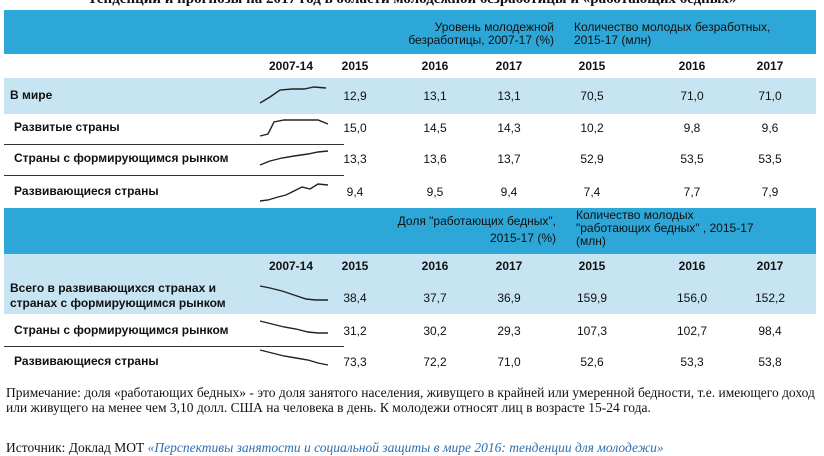  What do you see at coordinates (770, 298) in the screenshot?
I see `table-cell: 152,2` at bounding box center [770, 298].